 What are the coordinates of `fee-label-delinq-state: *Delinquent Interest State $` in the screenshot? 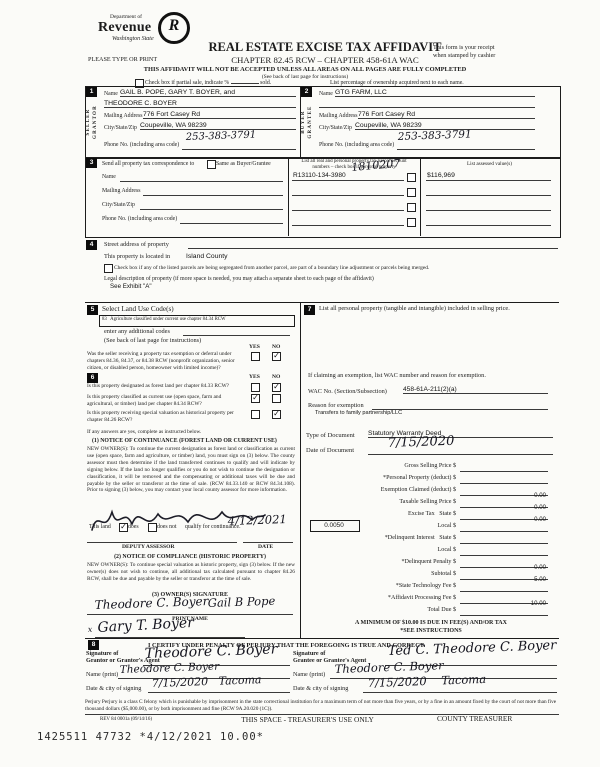 It's located at (420, 538).